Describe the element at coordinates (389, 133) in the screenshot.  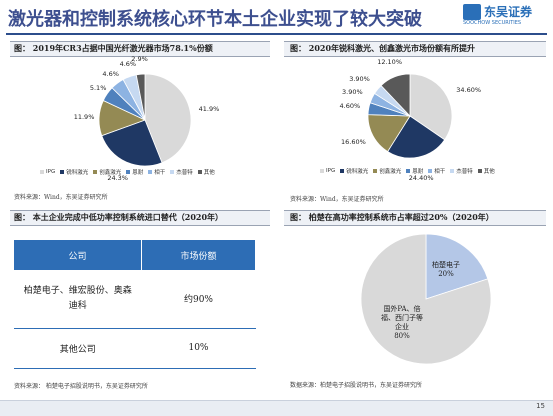
I see `fig2-slice-创鑫激光` at that location.